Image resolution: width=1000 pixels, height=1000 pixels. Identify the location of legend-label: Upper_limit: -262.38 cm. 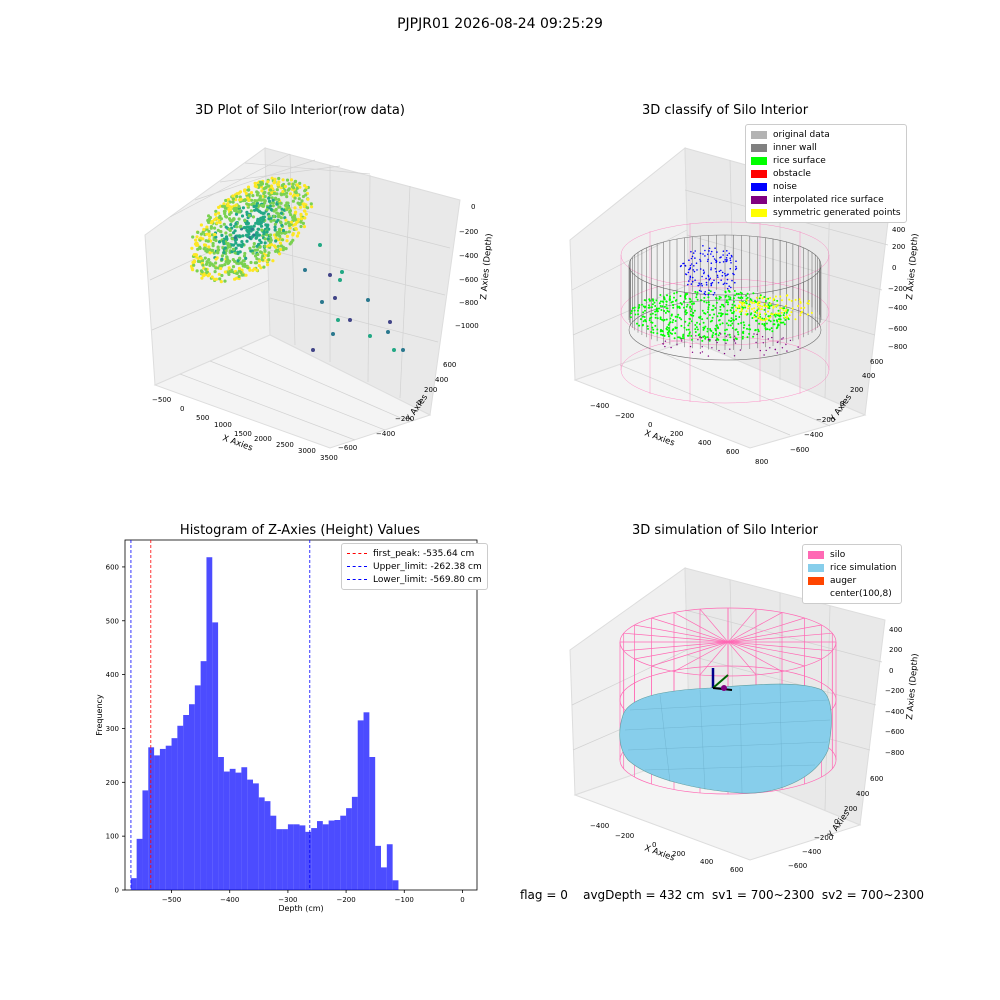
(427, 566).